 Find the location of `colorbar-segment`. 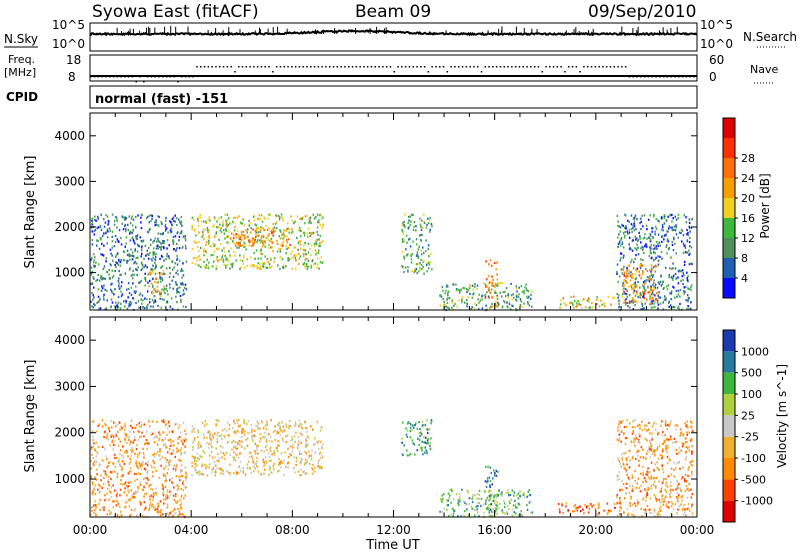

colorbar-segment is located at coordinates (729, 469).